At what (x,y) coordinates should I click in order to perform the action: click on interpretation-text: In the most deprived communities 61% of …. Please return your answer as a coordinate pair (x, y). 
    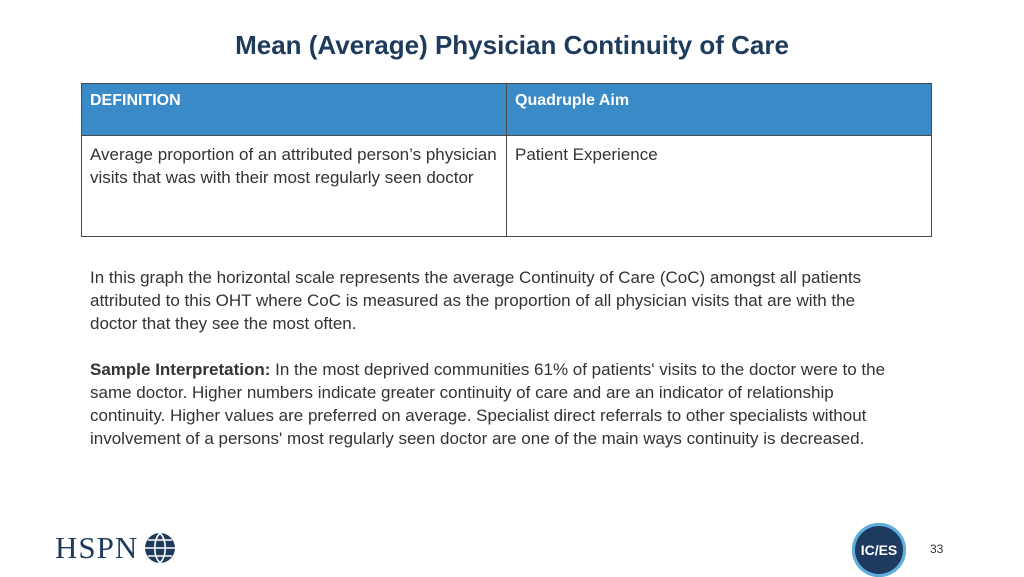
    Looking at the image, I should click on (488, 404).